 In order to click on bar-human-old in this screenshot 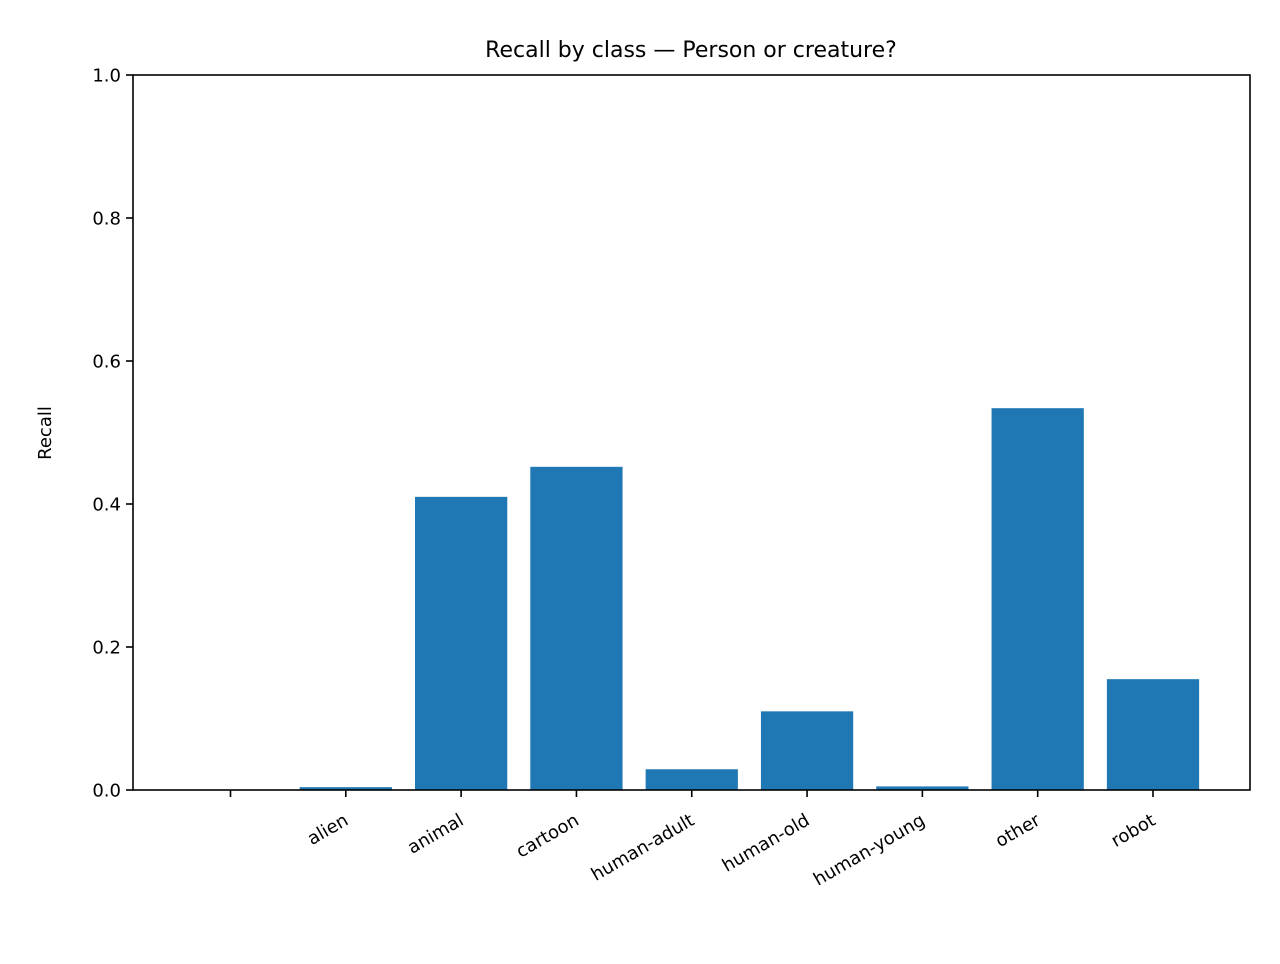, I will do `click(807, 750)`.